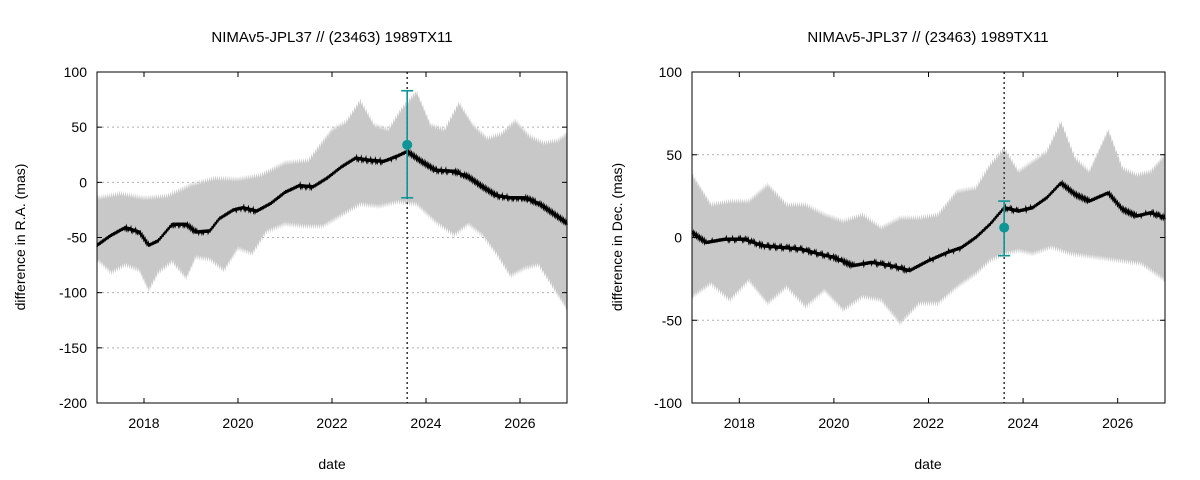 The height and width of the screenshot is (480, 1200). What do you see at coordinates (678, 238) in the screenshot?
I see `dec-y-tick-label: 0` at bounding box center [678, 238].